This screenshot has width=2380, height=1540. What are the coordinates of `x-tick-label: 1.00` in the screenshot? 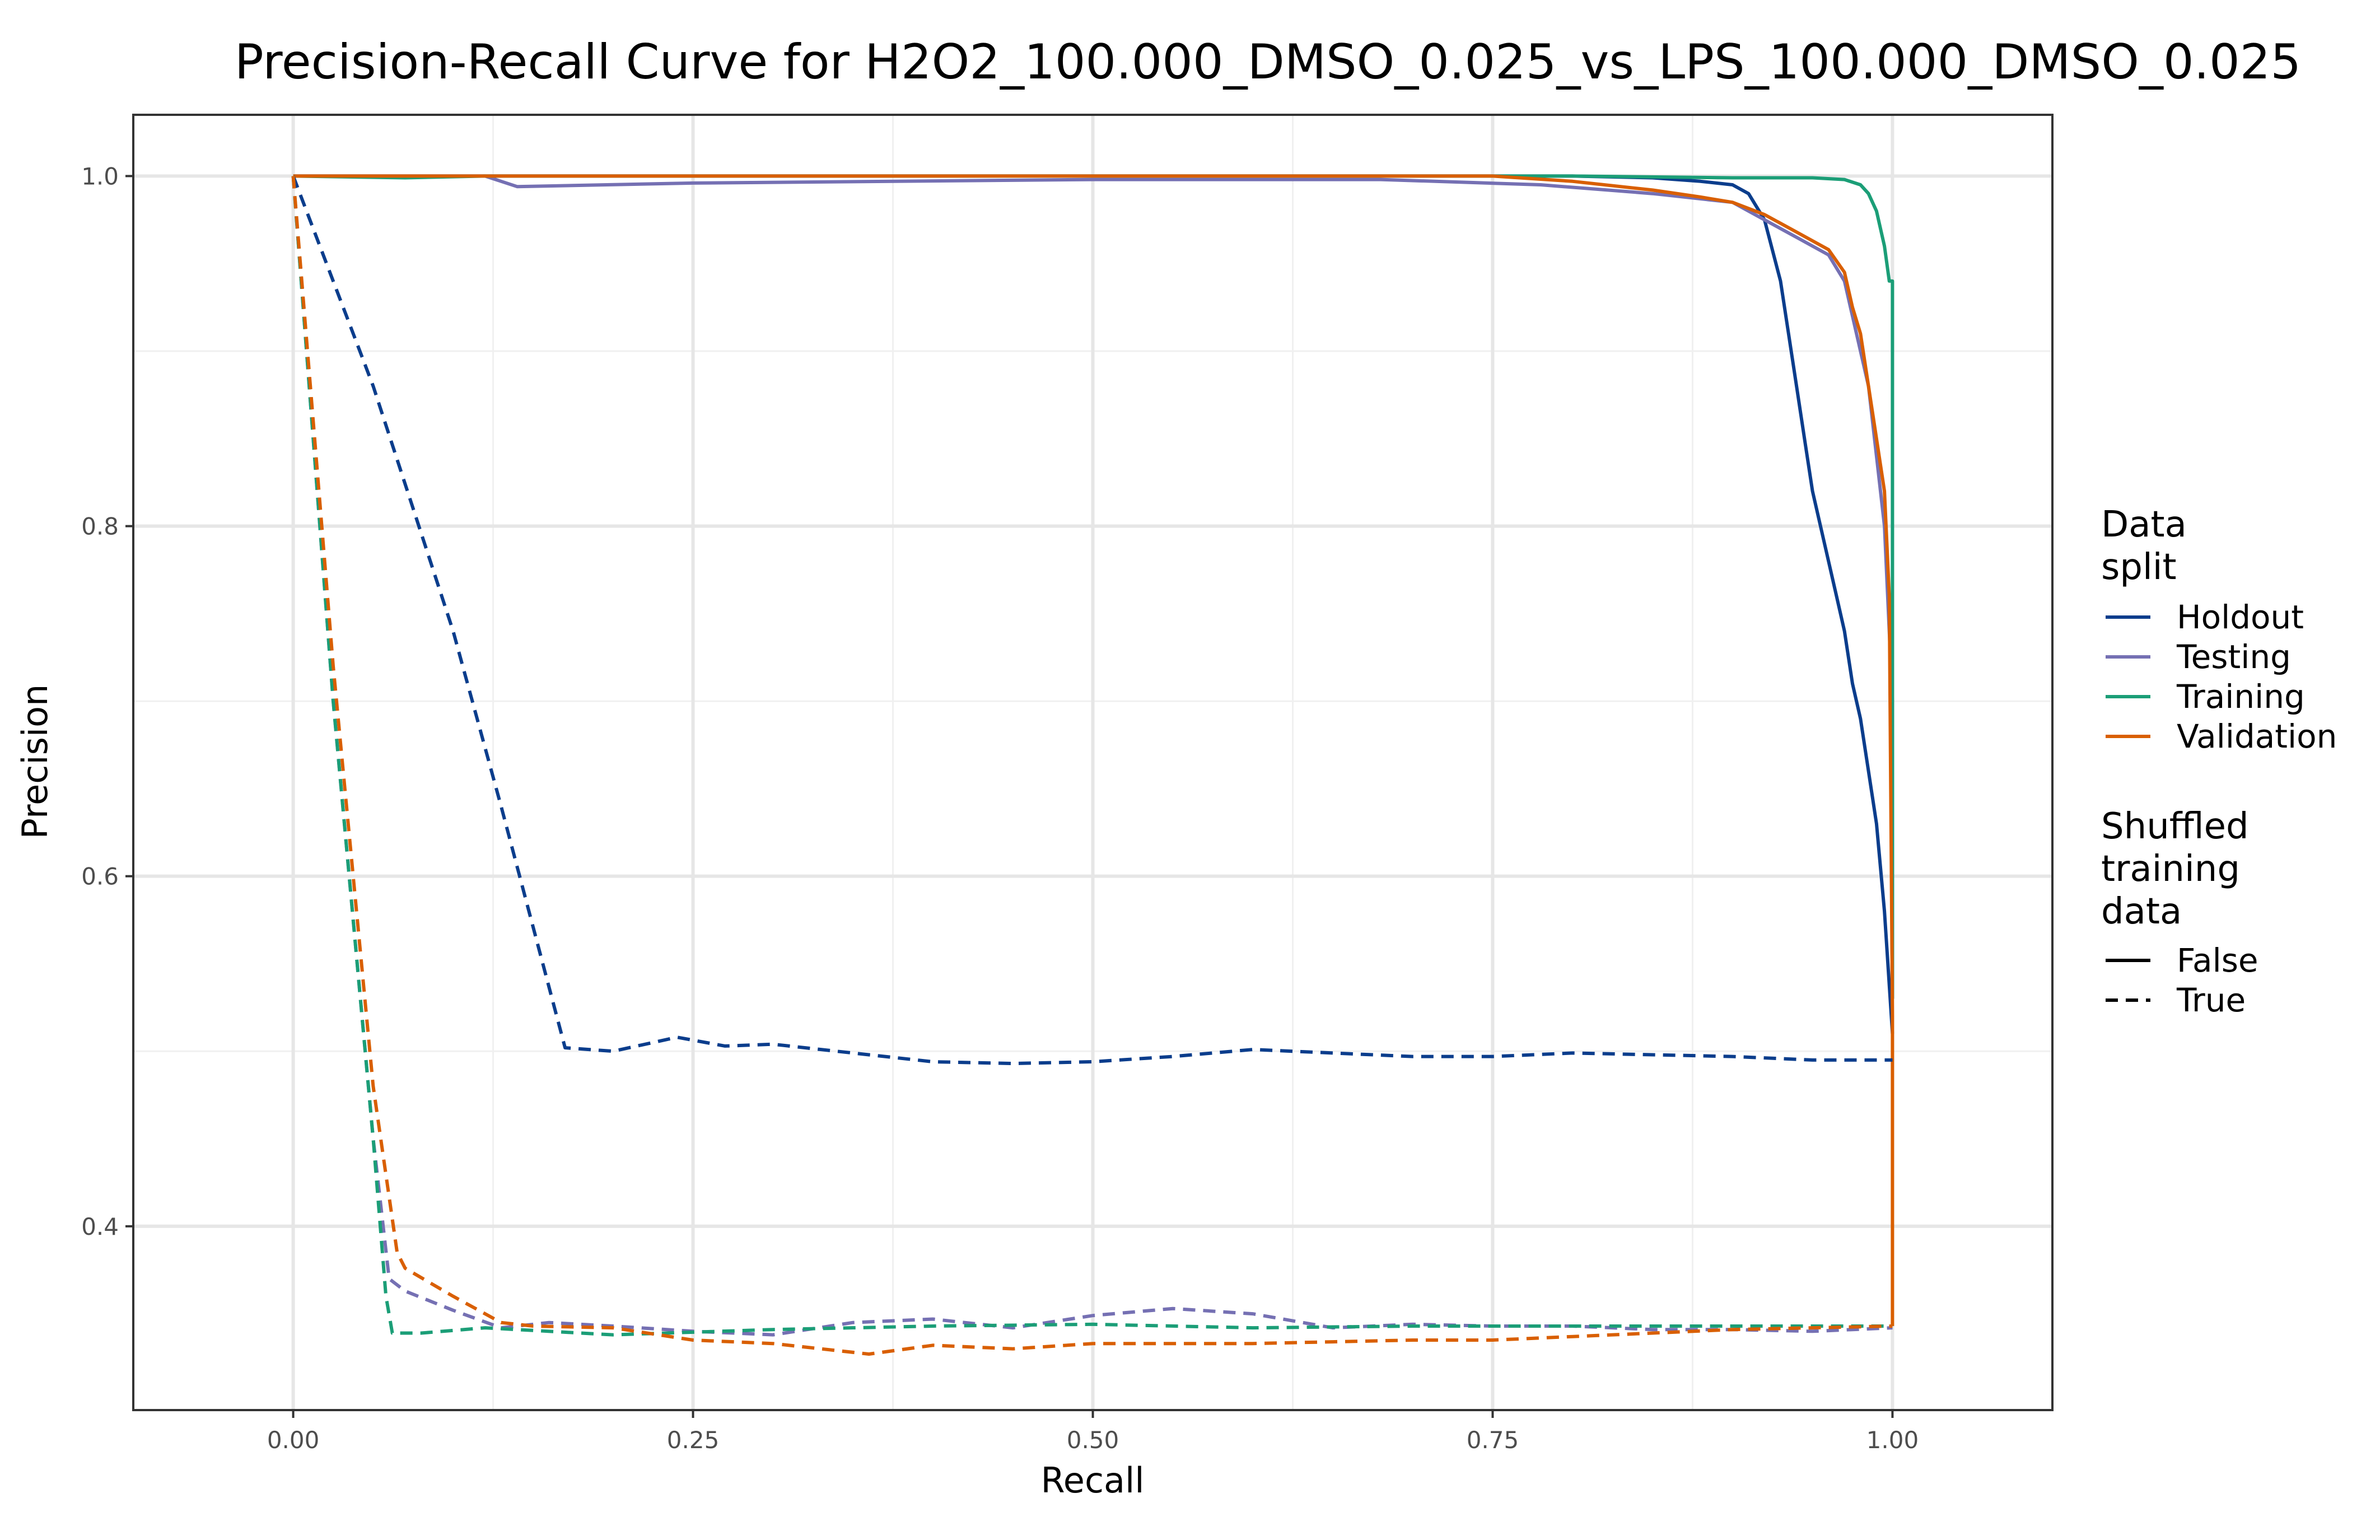 It's located at (1893, 1440).